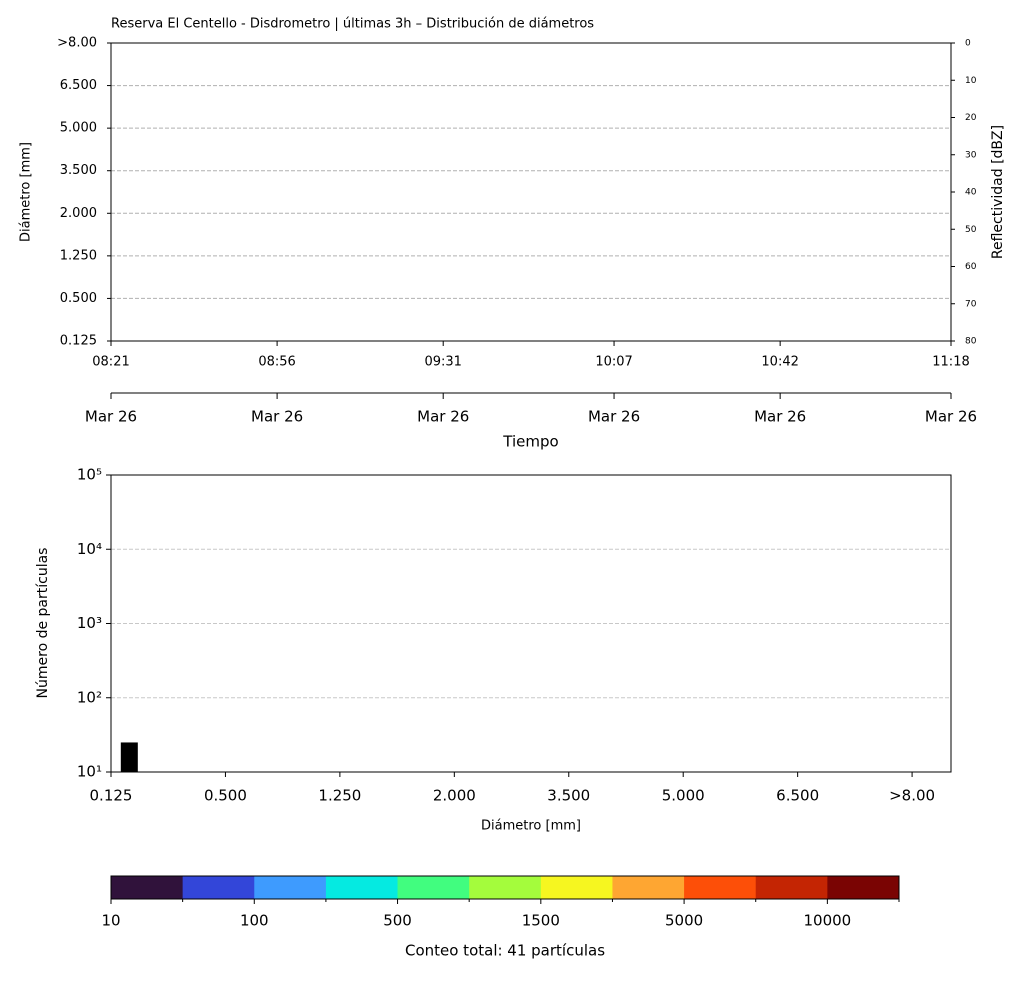 Image resolution: width=1024 pixels, height=981 pixels. I want to click on y2-tick-label: 10, so click(971, 81).